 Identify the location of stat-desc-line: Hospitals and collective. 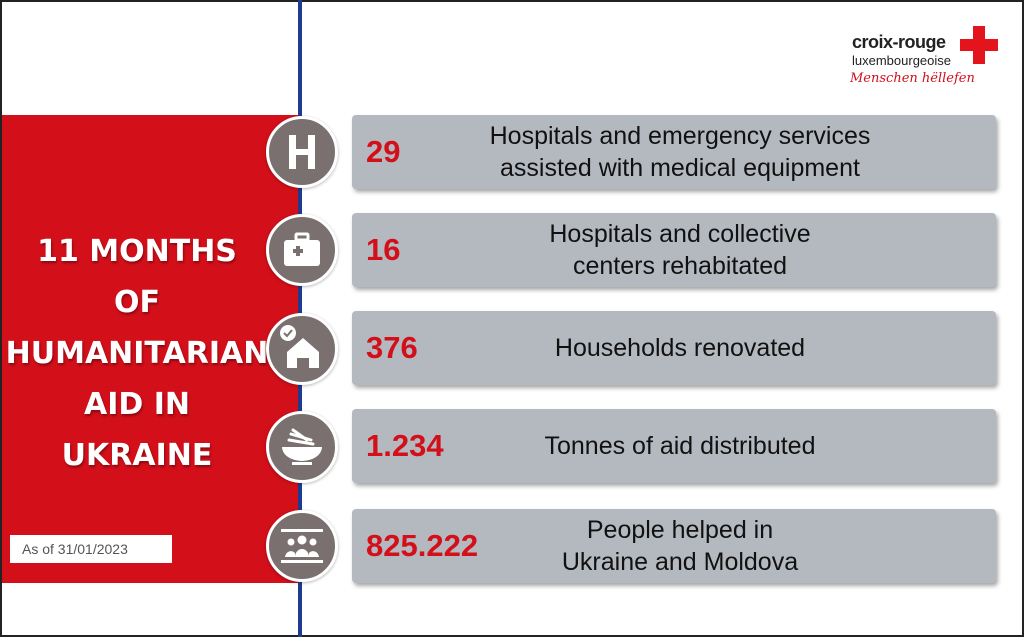
(680, 234).